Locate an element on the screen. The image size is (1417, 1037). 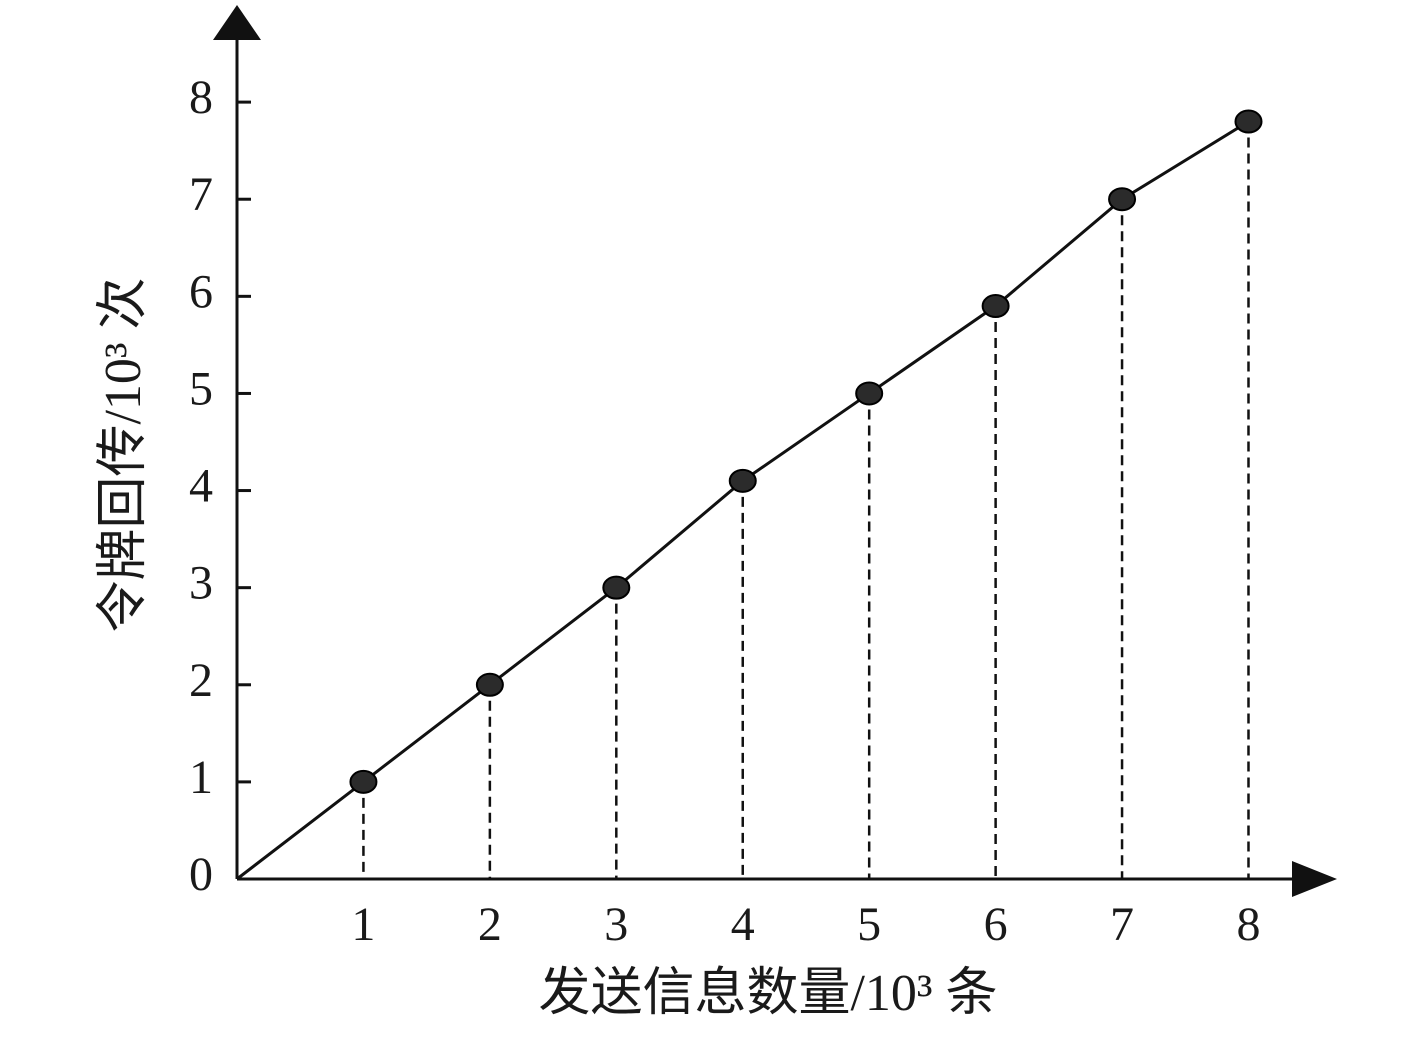
x-tick-label: 2 is located at coordinates (490, 924).